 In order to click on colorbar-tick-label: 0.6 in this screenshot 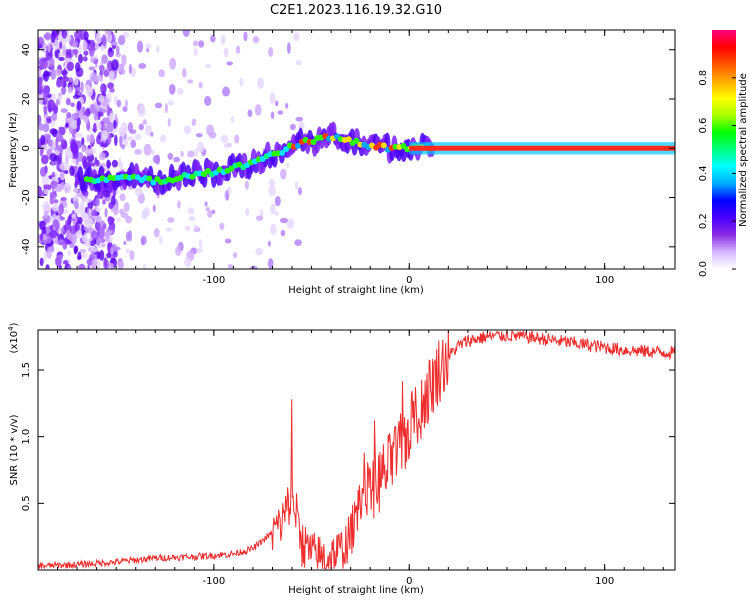, I will do `click(703, 126)`.